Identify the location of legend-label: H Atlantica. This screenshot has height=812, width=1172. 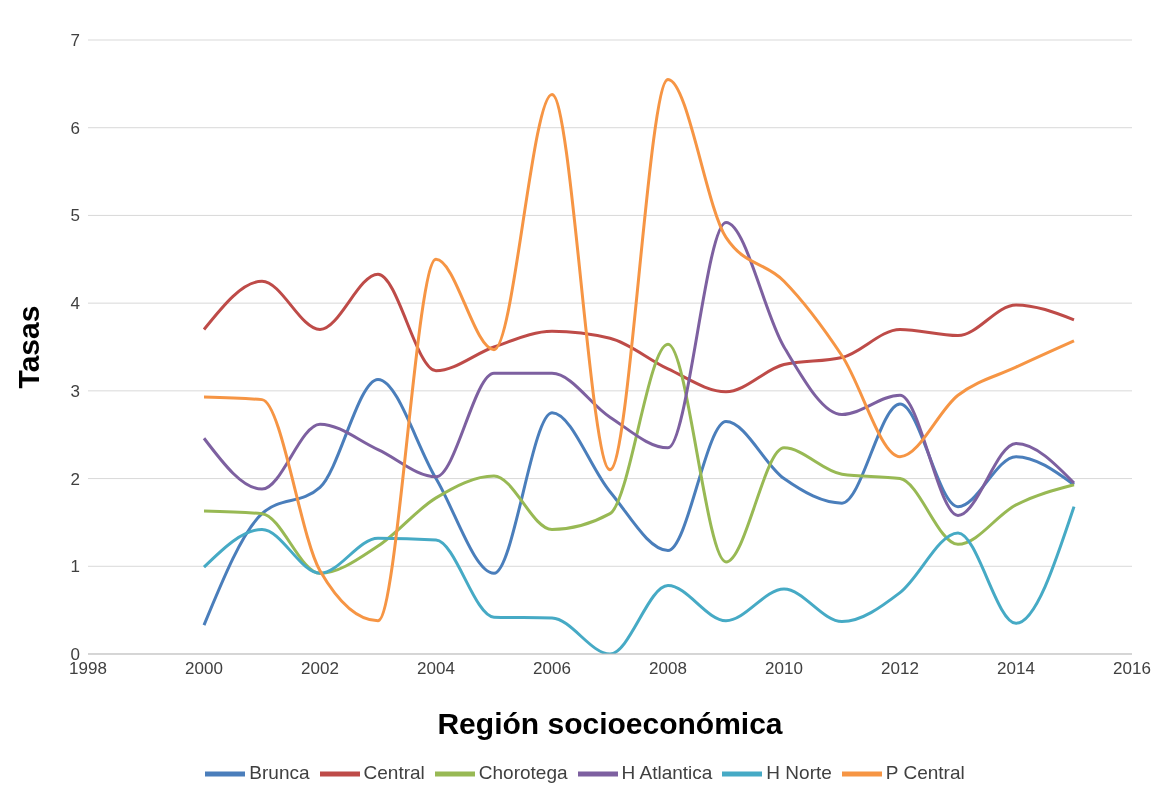
(667, 773).